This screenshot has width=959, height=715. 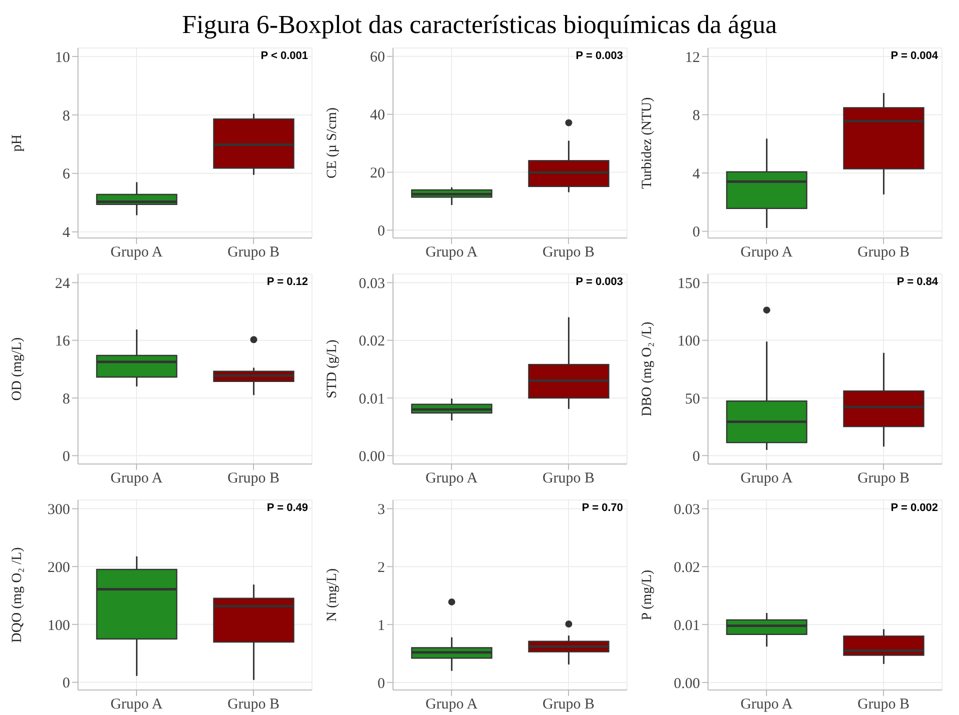 I want to click on text: Figura 6-Boxplot das características bioquímicas da água, so click(x=479, y=25).